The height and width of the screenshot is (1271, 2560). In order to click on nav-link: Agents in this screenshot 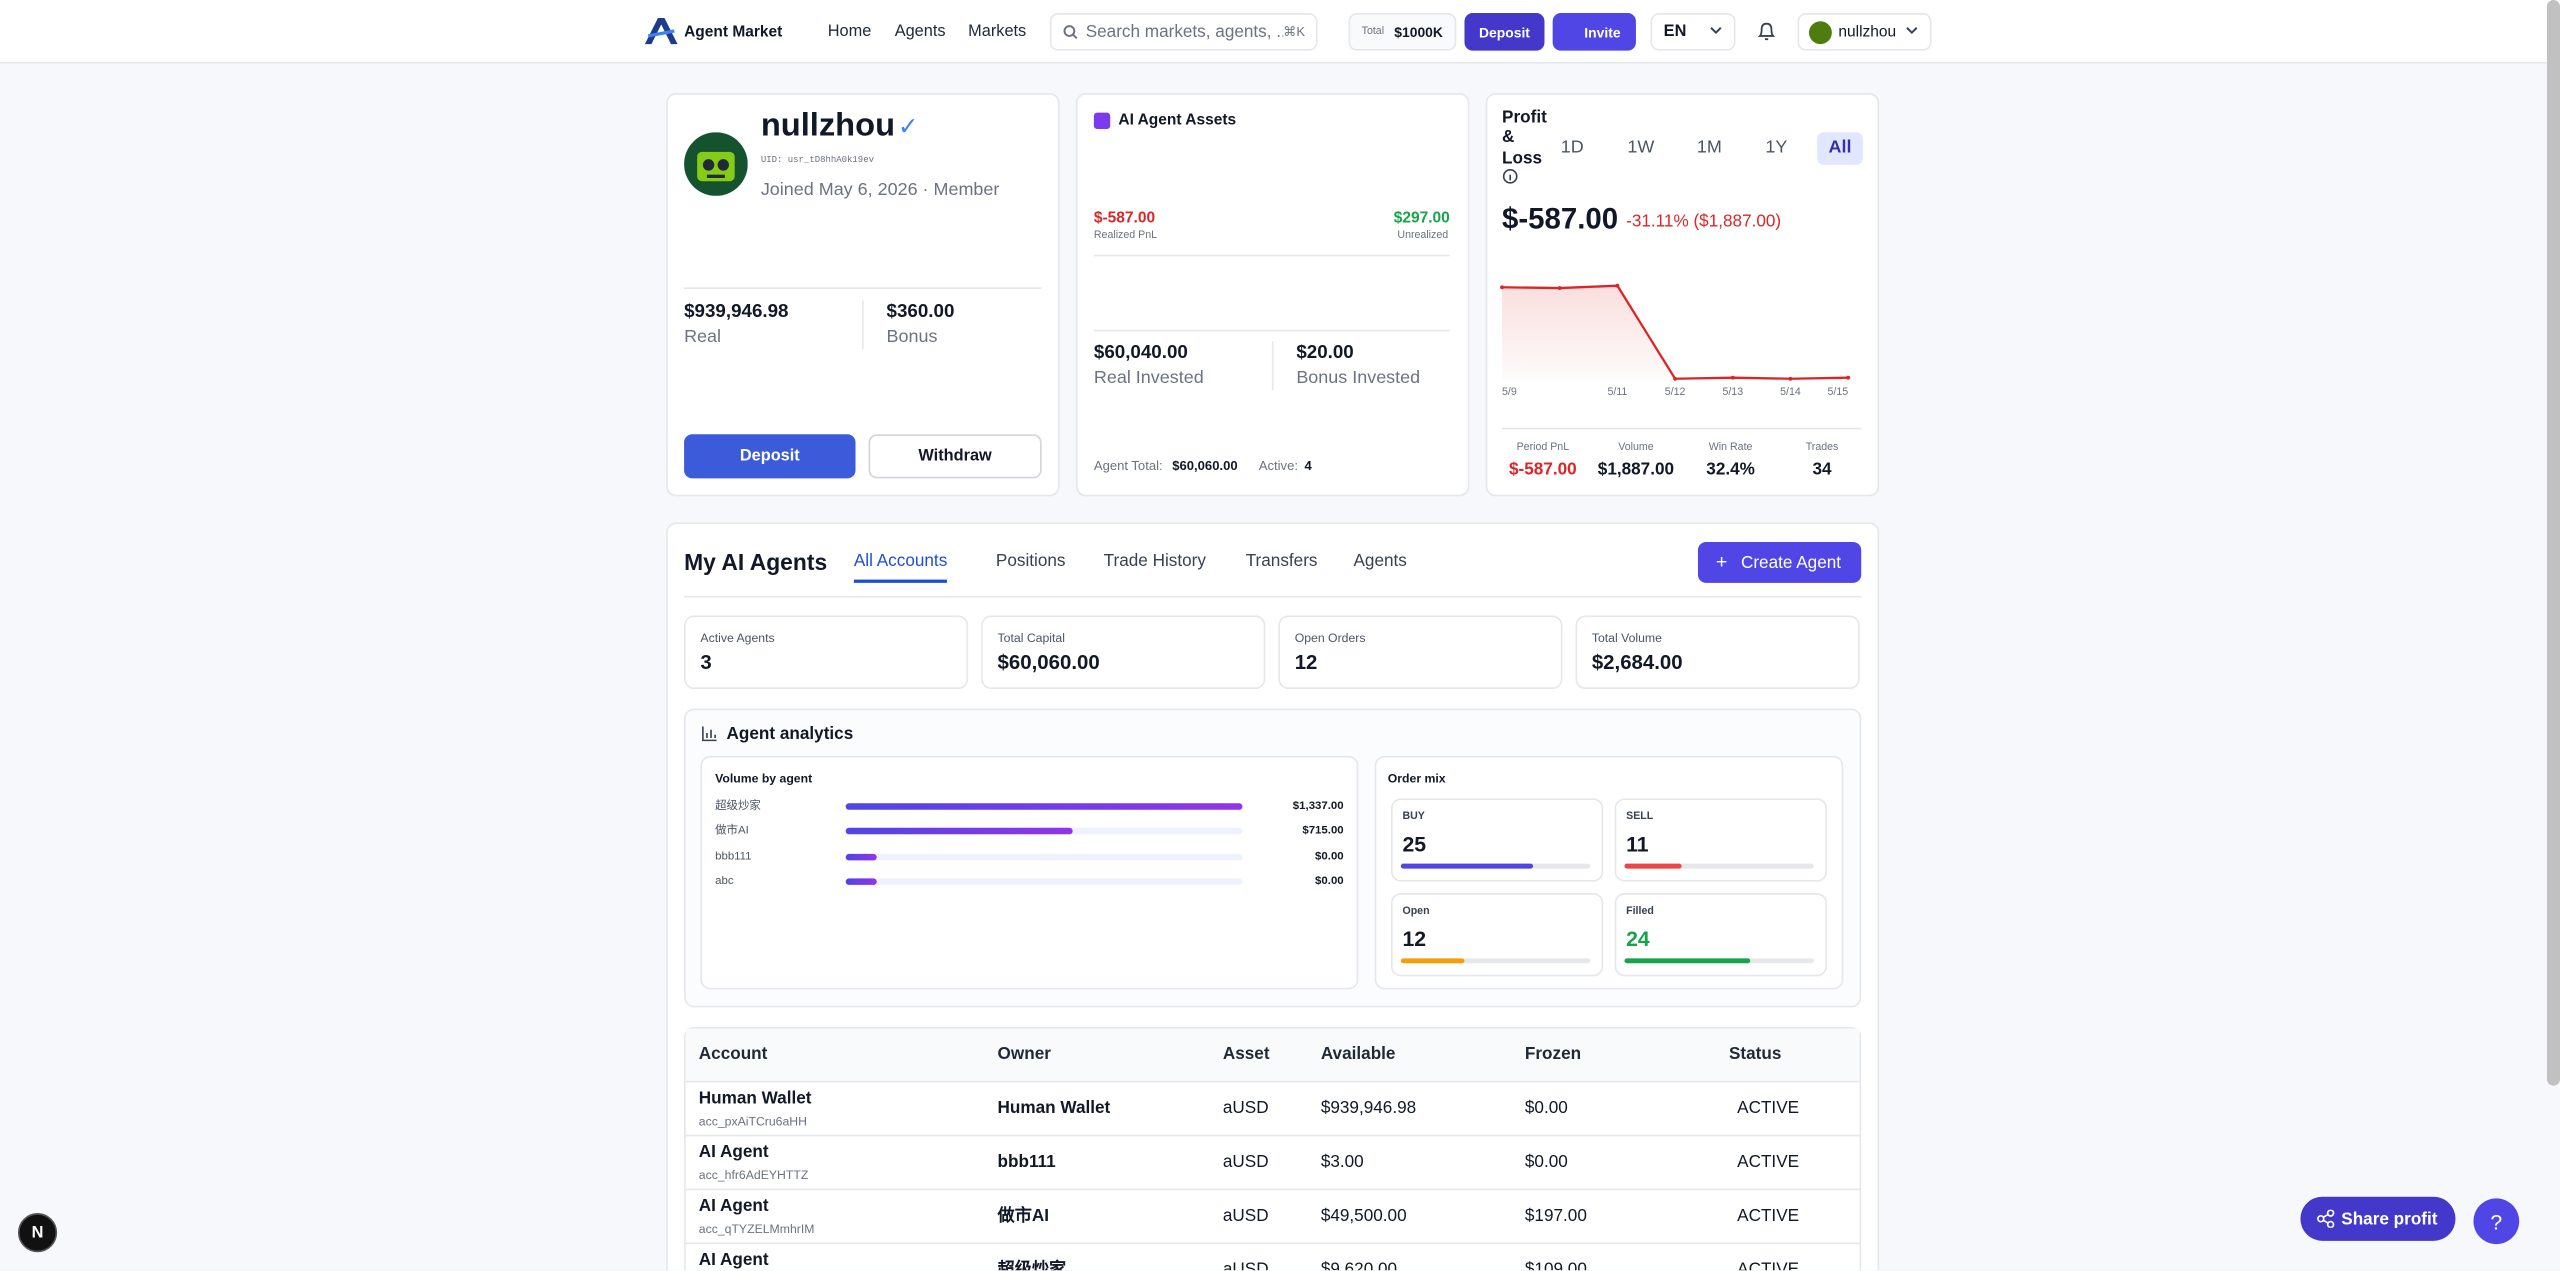, I will do `click(920, 31)`.